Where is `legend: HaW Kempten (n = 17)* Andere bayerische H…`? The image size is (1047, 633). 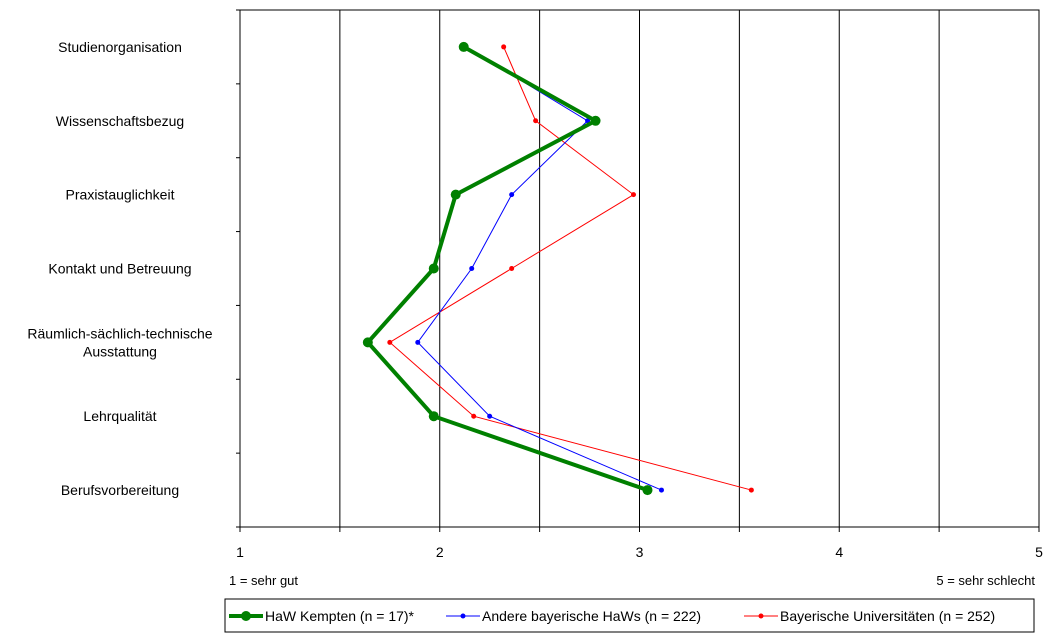 legend: HaW Kempten (n = 17)* Andere bayerische H… is located at coordinates (629, 615).